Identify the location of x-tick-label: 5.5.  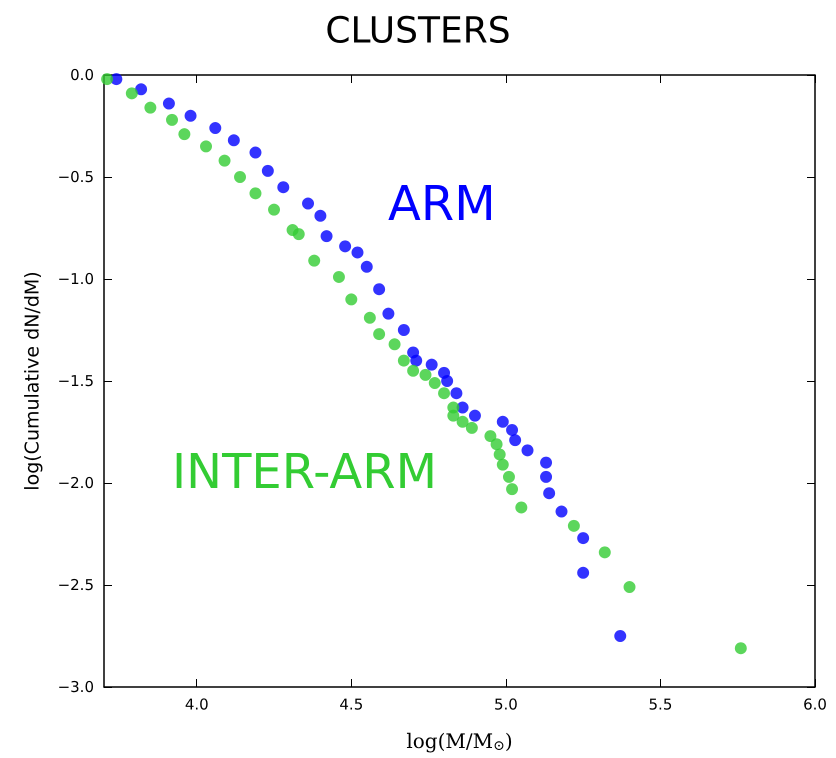
(660, 705).